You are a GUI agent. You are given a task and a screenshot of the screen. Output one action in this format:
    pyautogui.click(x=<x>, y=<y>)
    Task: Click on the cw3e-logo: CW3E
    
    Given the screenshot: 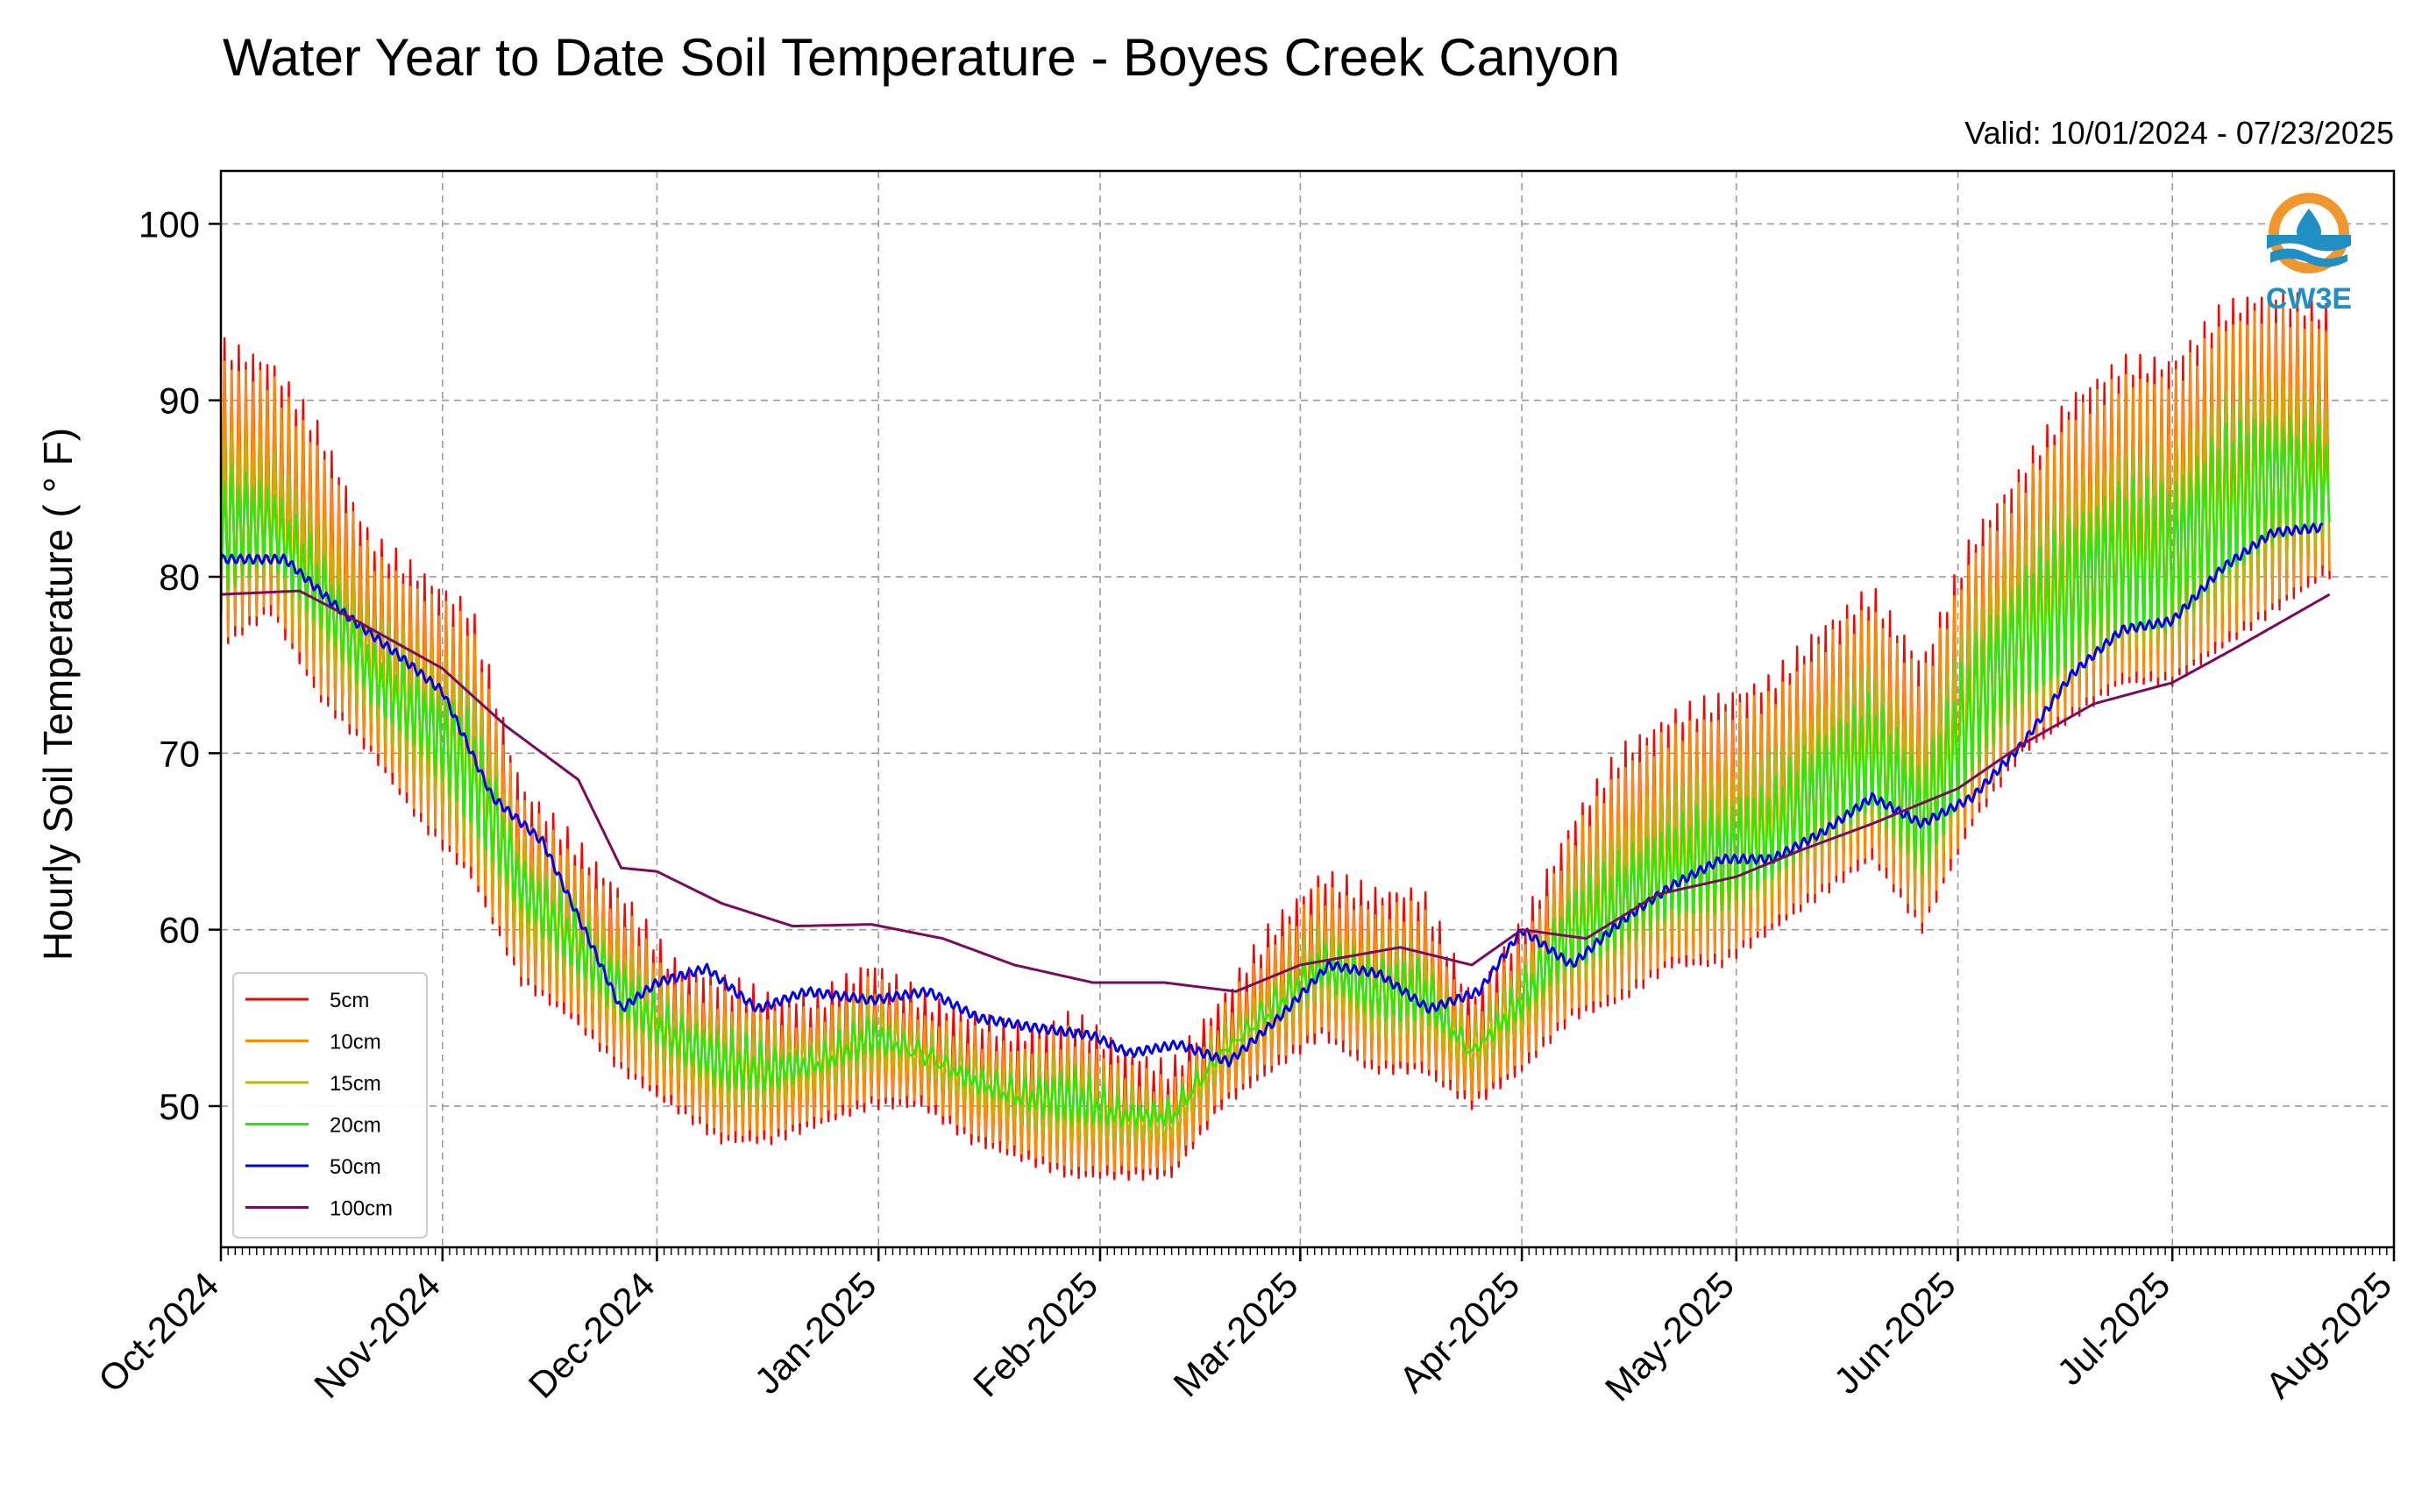 What is the action you would take?
    pyautogui.click(x=2309, y=254)
    